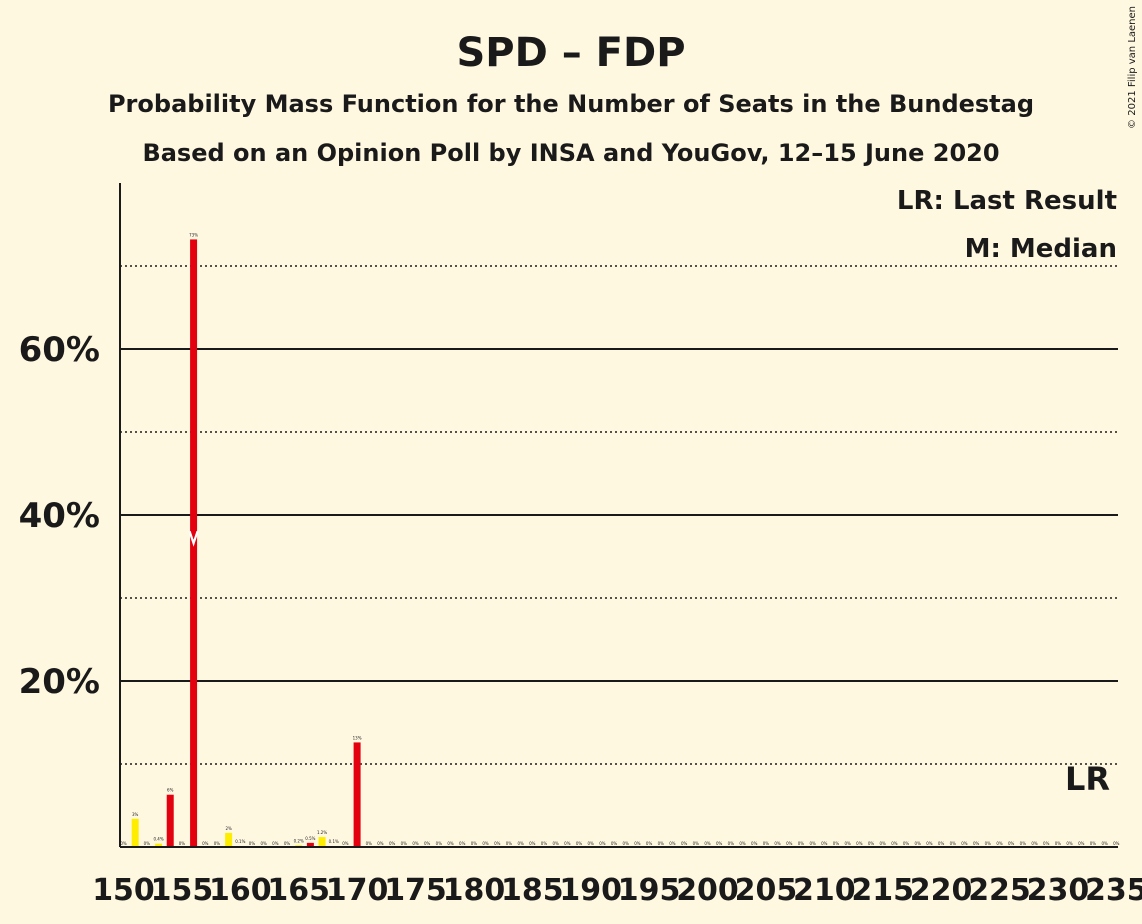 This screenshot has width=1142, height=924. I want to click on bar-label-218: 0%, so click(918, 843).